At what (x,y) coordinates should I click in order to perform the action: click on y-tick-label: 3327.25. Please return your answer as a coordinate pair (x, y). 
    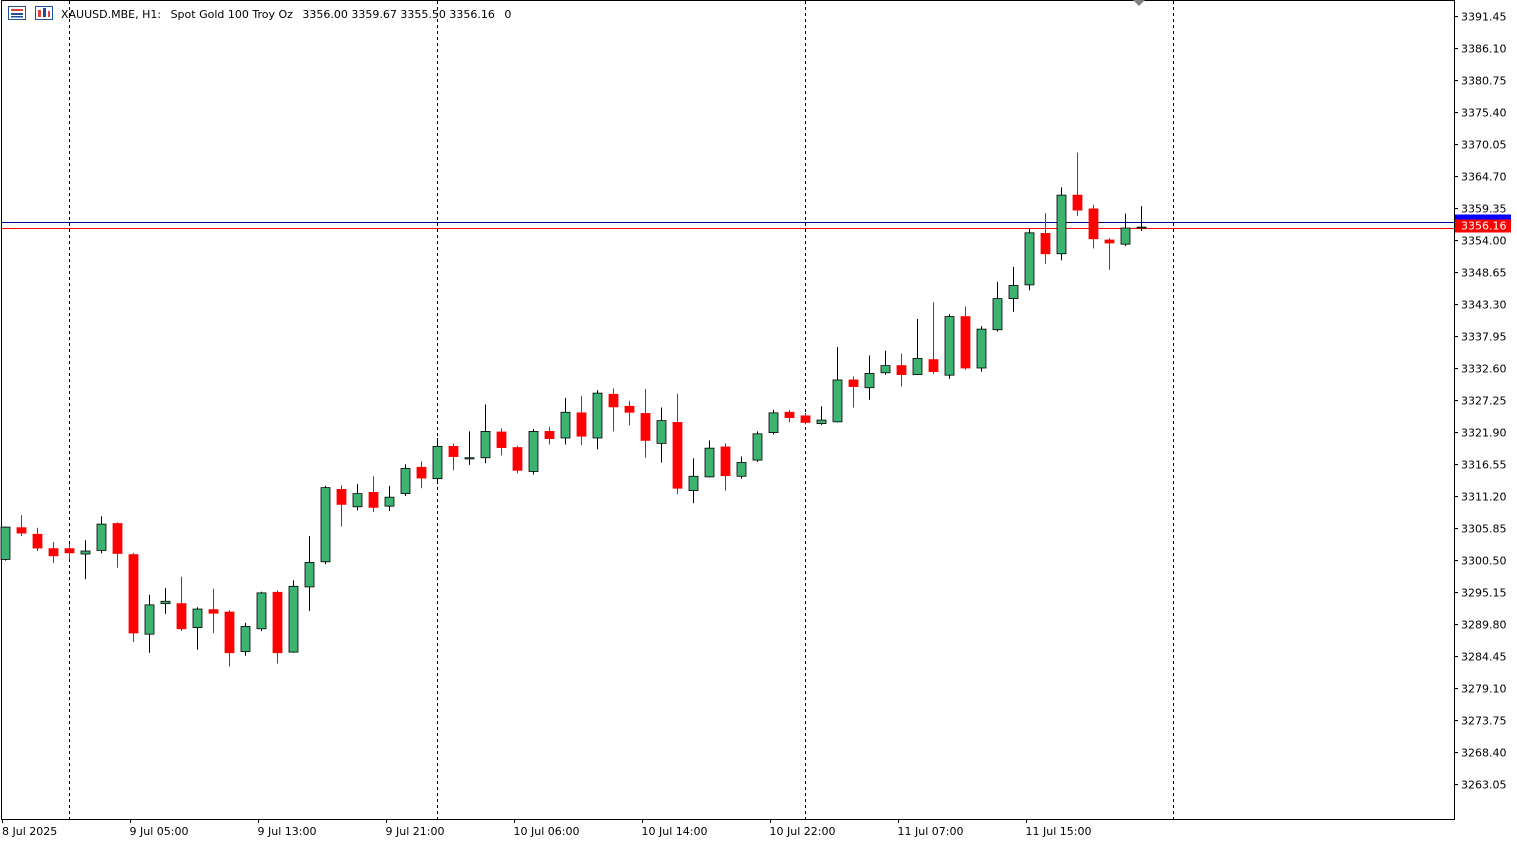
    Looking at the image, I should click on (1484, 401).